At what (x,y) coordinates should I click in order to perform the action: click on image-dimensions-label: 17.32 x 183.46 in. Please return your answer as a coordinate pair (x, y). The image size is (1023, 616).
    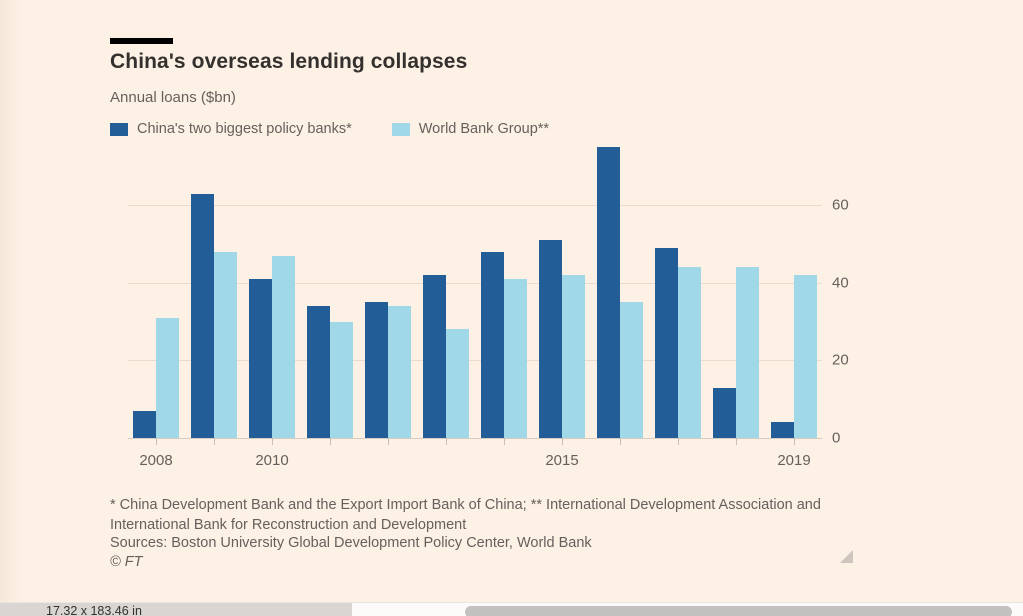
    Looking at the image, I should click on (176, 609).